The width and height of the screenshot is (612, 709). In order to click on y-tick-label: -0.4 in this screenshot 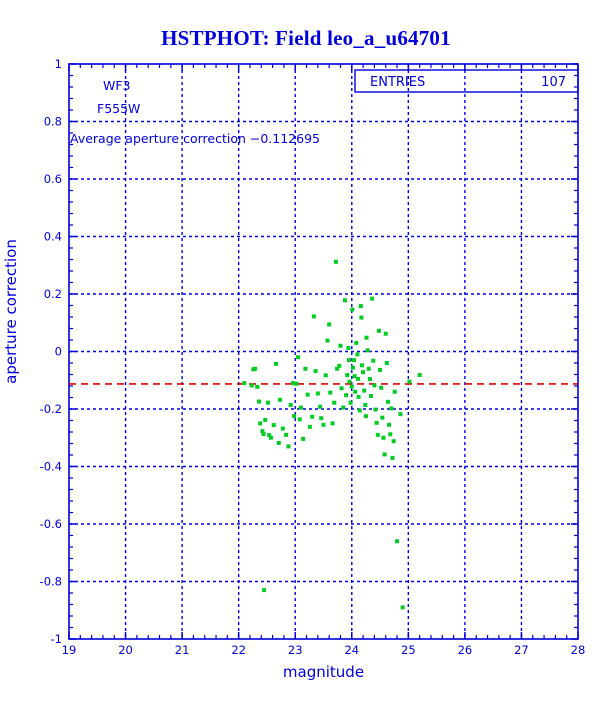, I will do `click(51, 467)`.